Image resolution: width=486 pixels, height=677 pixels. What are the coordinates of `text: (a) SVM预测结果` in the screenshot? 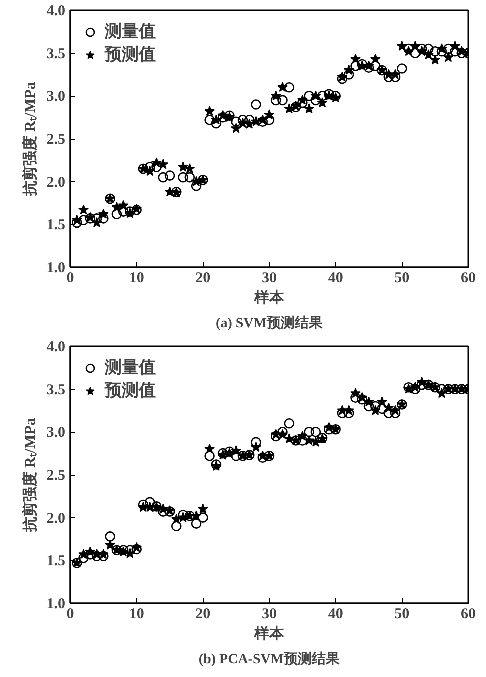 It's located at (270, 324).